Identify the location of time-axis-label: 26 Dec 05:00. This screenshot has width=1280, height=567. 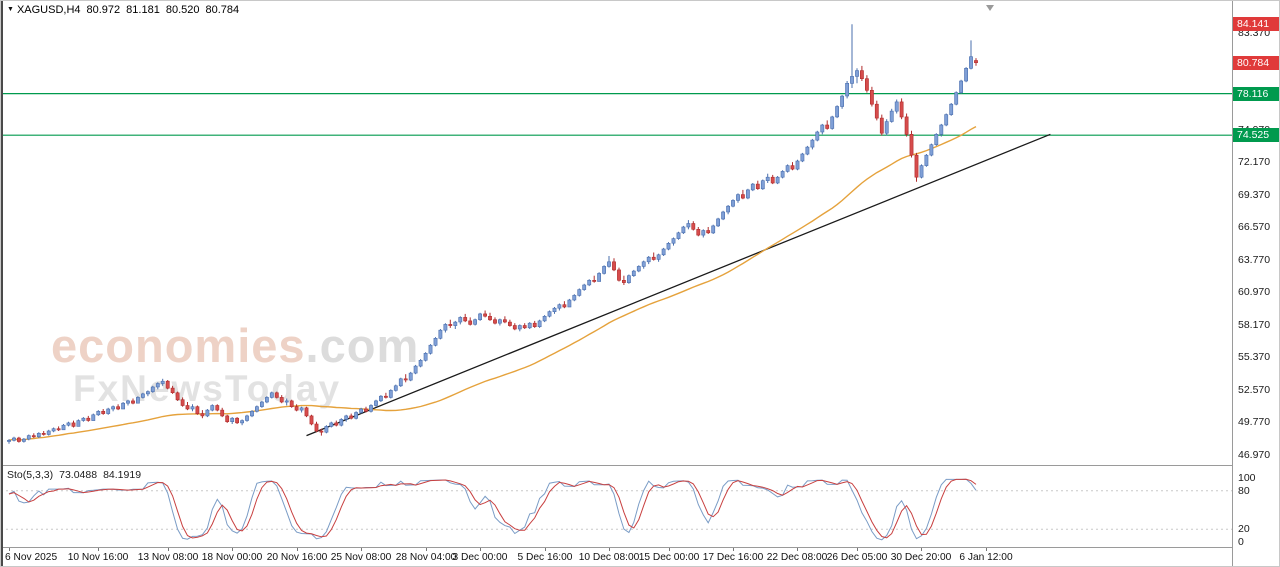
(857, 557).